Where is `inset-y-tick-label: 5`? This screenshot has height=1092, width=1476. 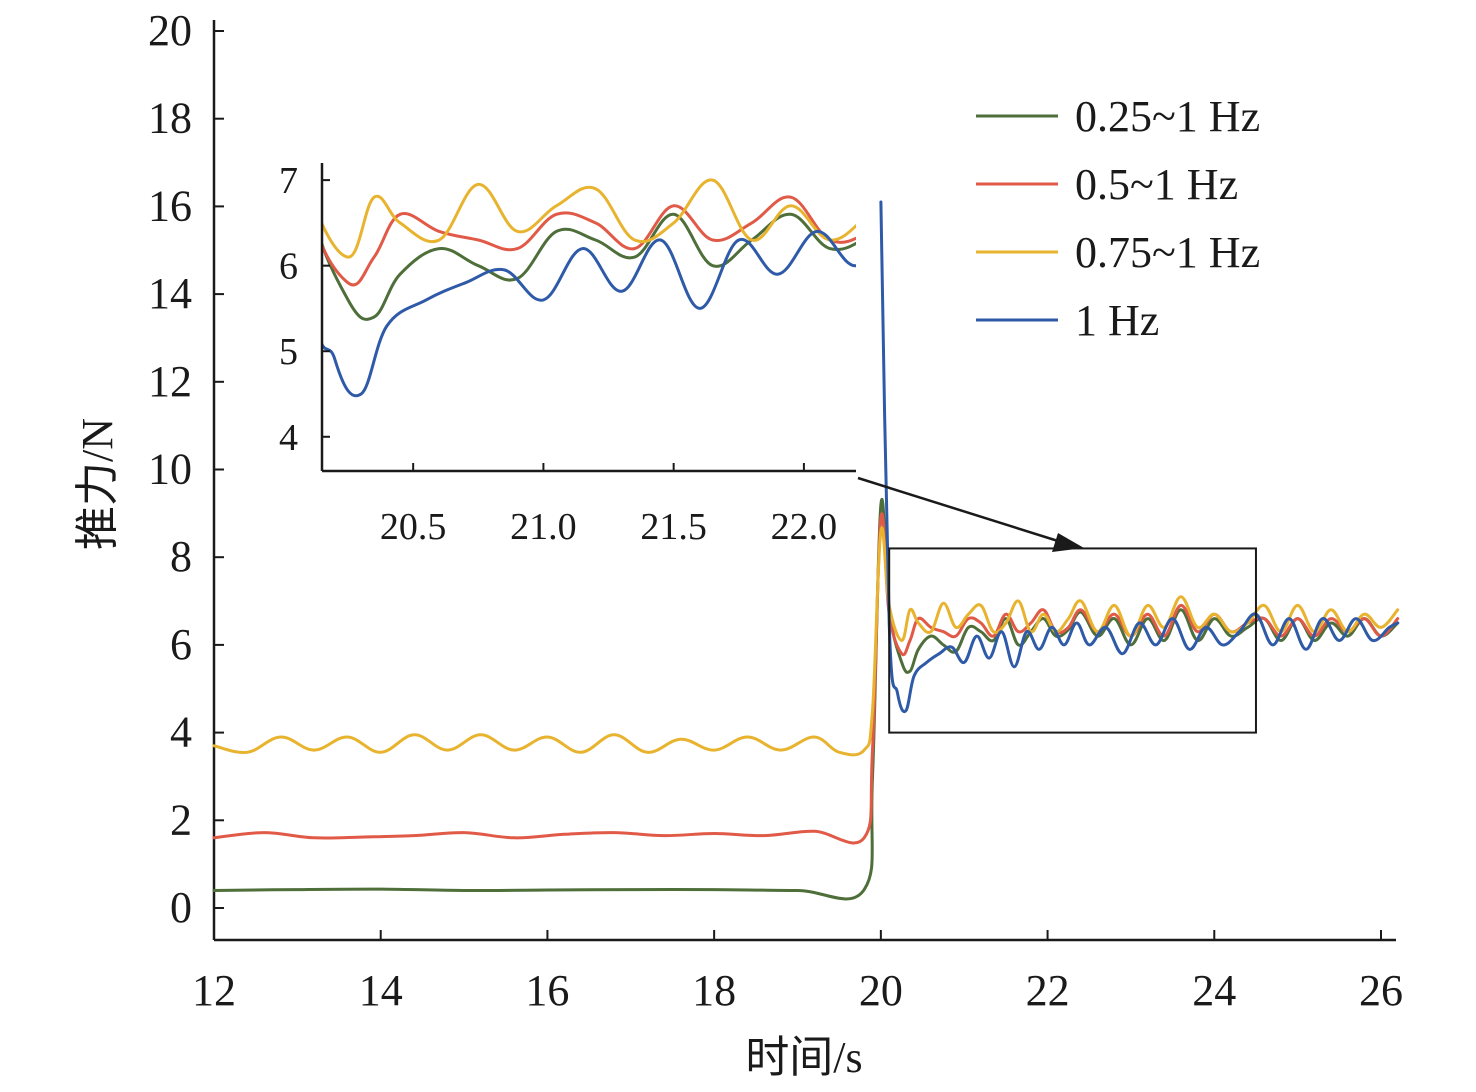 inset-y-tick-label: 5 is located at coordinates (288, 352).